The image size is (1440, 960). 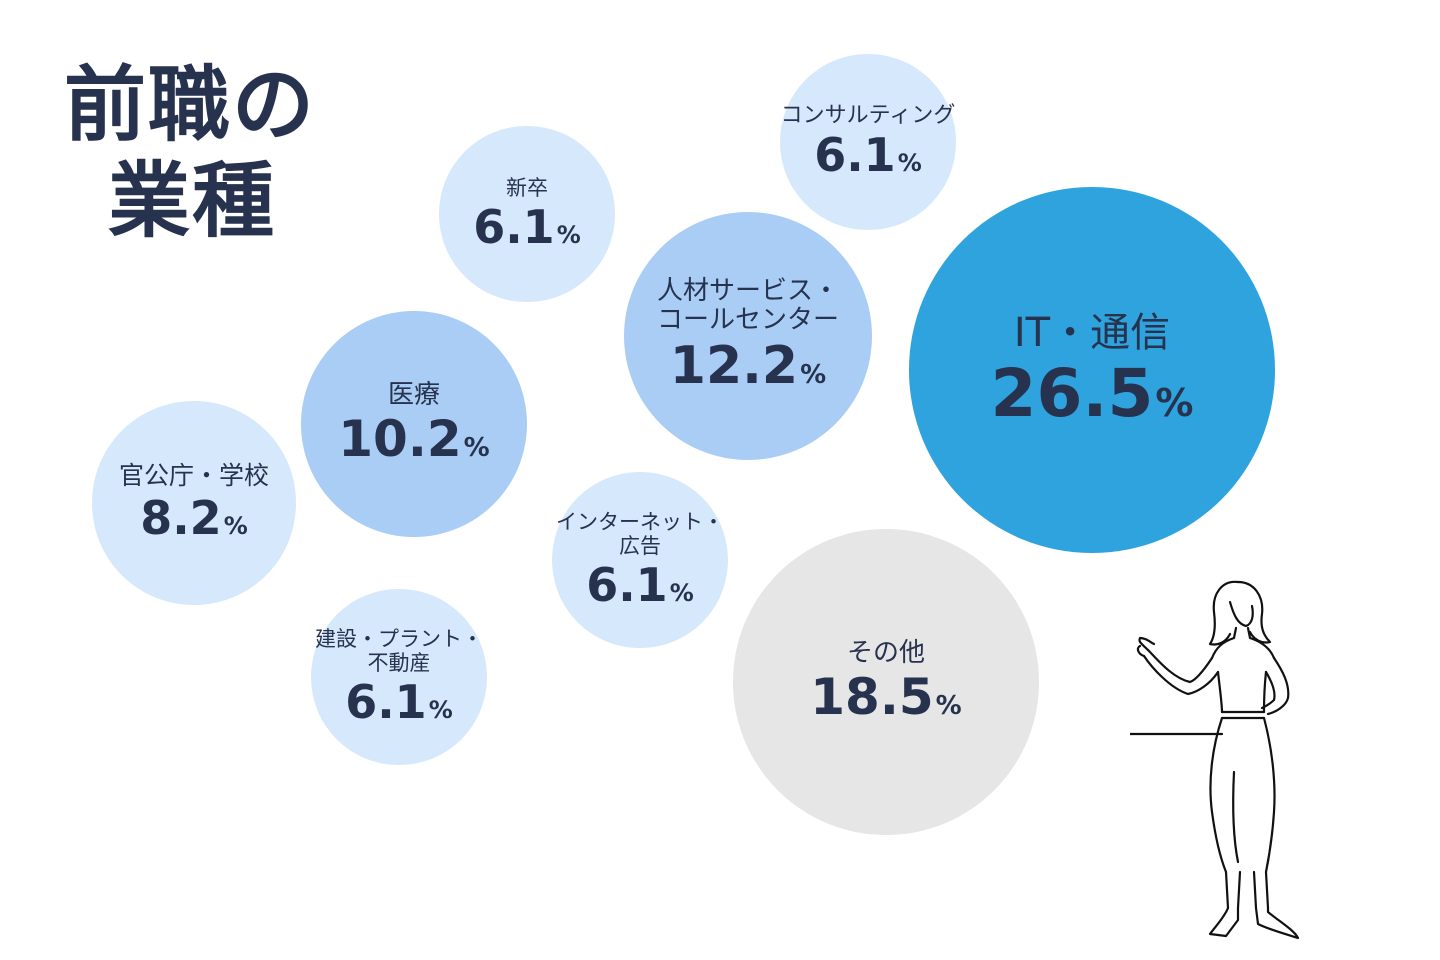 I want to click on bubble-value: 12.2%, so click(x=748, y=366).